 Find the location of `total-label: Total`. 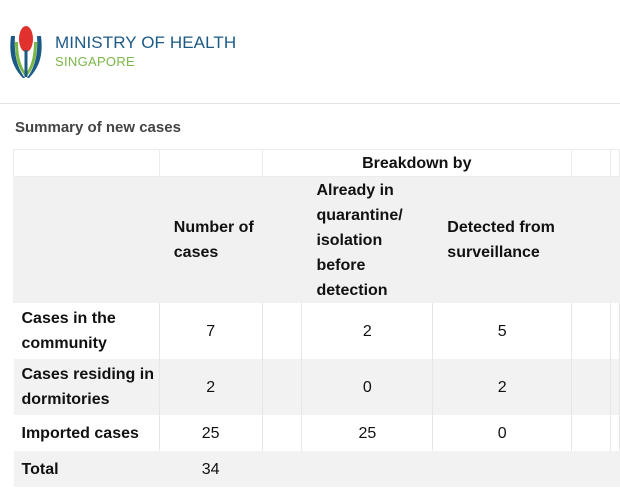

total-label: Total is located at coordinates (86, 469).